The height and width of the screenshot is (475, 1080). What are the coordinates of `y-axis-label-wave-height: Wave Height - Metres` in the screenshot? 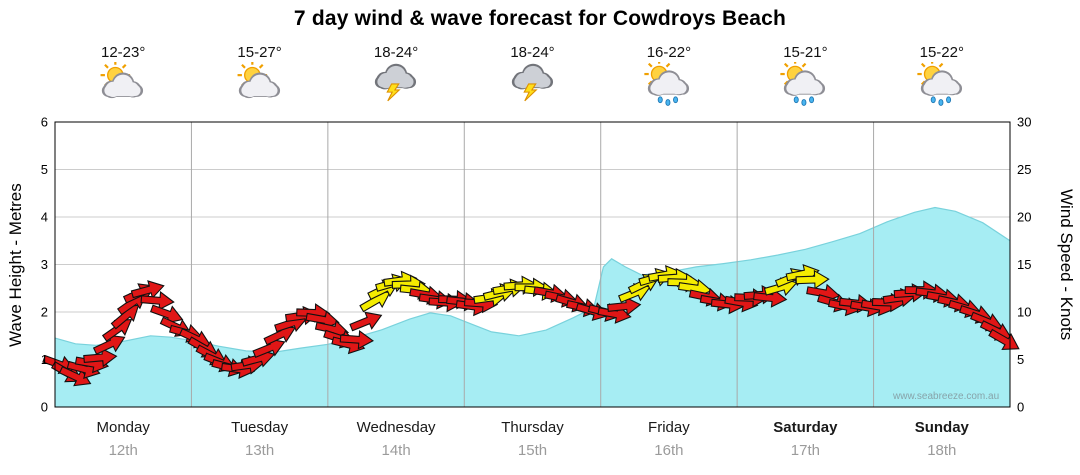 It's located at (15, 265).